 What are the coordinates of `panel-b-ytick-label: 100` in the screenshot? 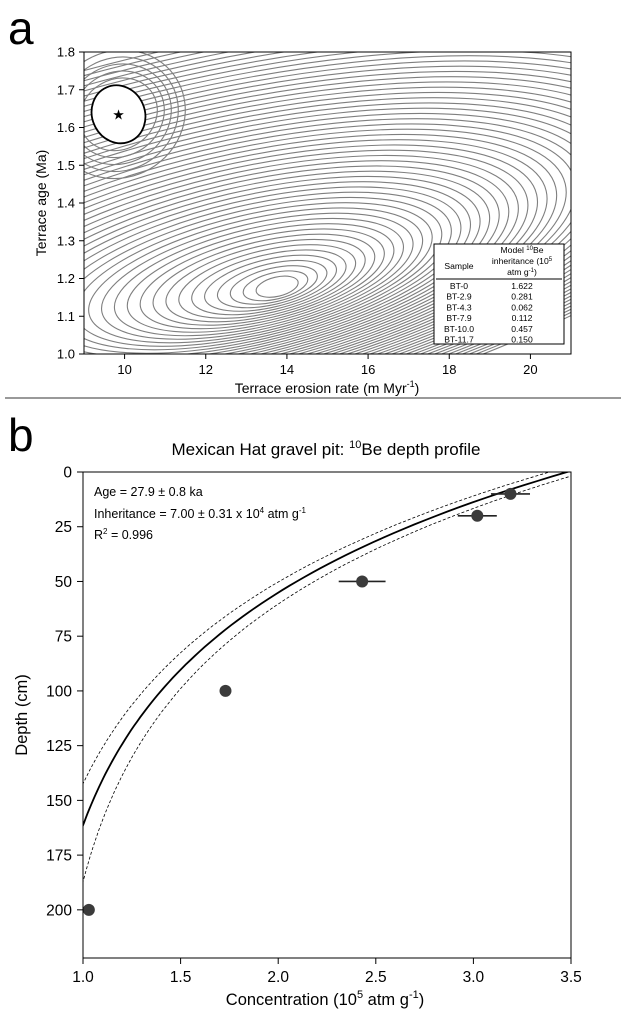 It's located at (59, 691).